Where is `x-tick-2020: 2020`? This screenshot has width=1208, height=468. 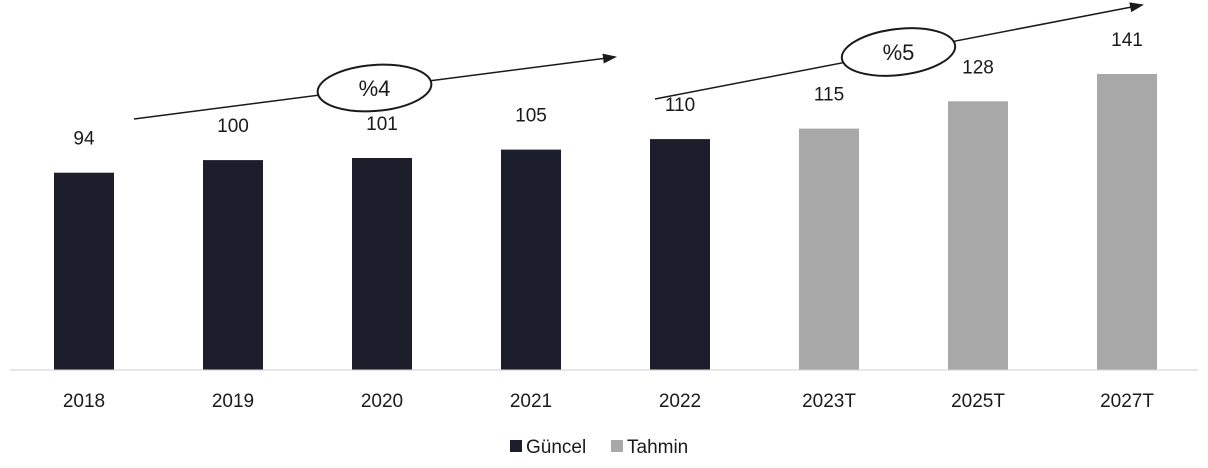 x-tick-2020: 2020 is located at coordinates (382, 401).